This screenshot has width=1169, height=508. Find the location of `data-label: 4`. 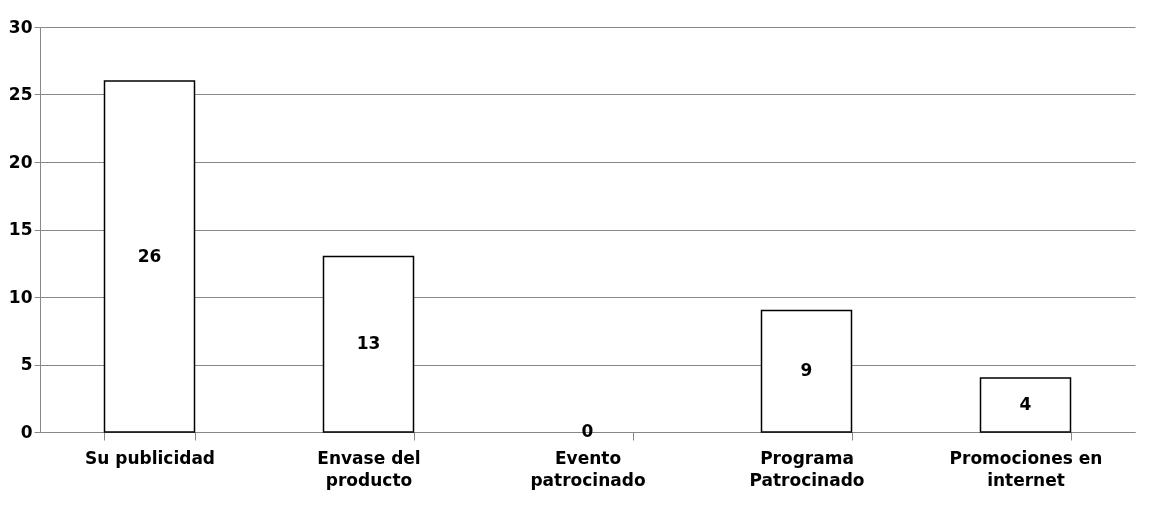

data-label: 4 is located at coordinates (1025, 404).